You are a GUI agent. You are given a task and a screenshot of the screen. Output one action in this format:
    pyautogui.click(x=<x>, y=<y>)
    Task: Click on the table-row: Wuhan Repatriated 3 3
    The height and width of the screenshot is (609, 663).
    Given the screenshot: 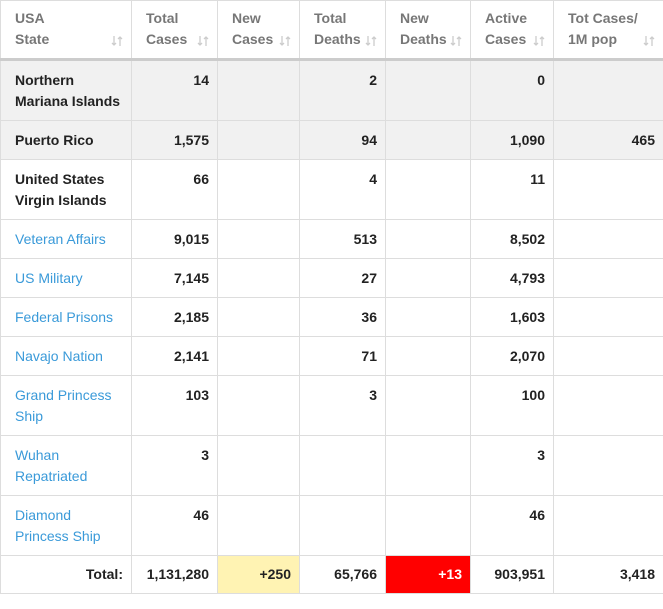 What is the action you would take?
    pyautogui.click(x=331, y=465)
    